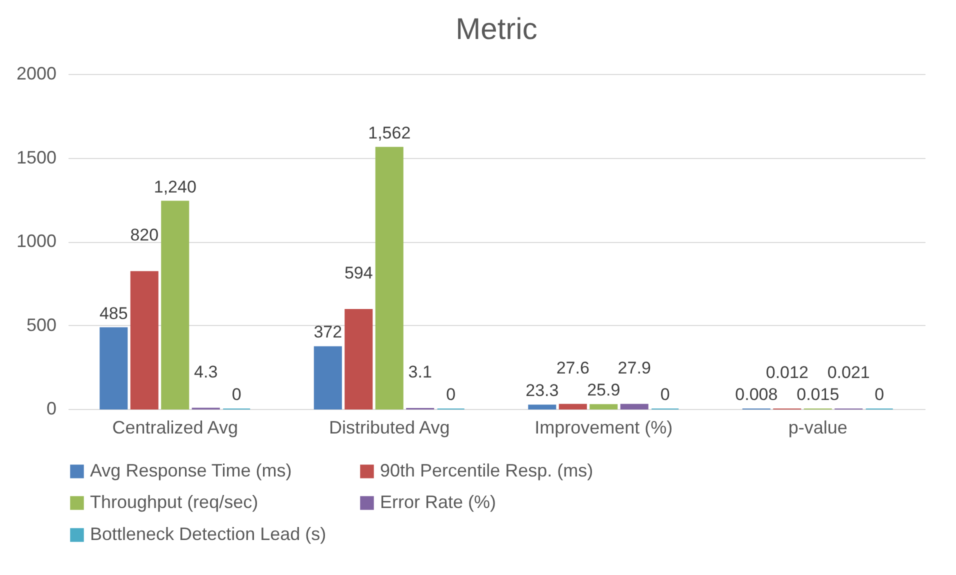  What do you see at coordinates (848, 372) in the screenshot?
I see `data-label: 0.021` at bounding box center [848, 372].